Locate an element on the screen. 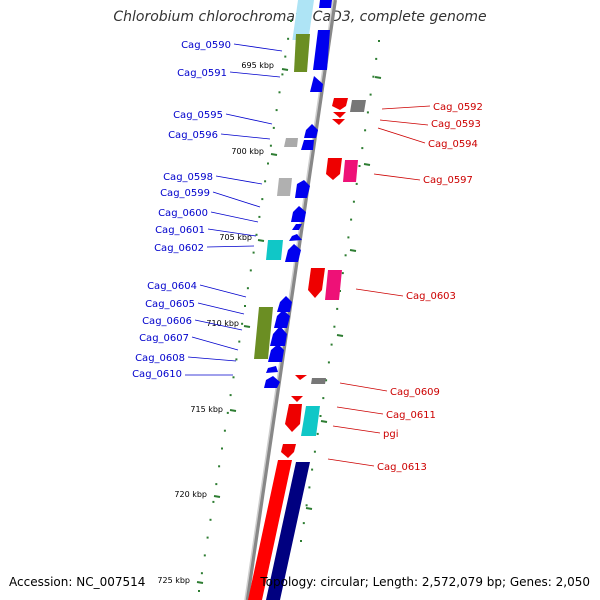 The height and width of the screenshot is (600, 600). forward-gene-shapes is located at coordinates (293, 194).